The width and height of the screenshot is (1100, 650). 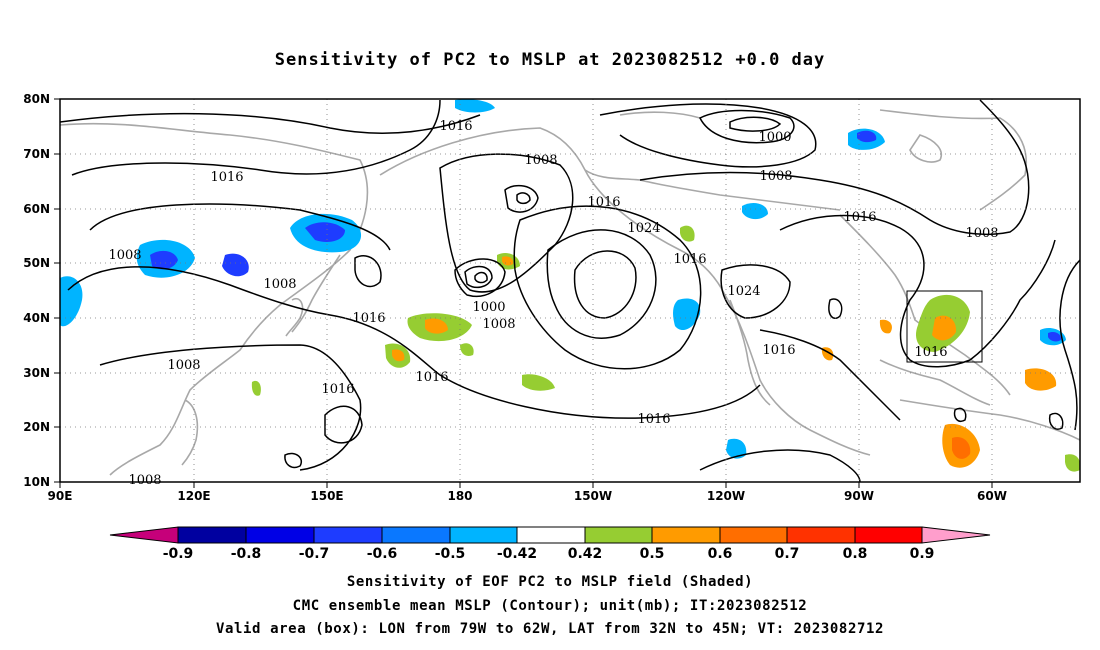 I want to click on colorbar-label: -0.42, so click(x=517, y=554).